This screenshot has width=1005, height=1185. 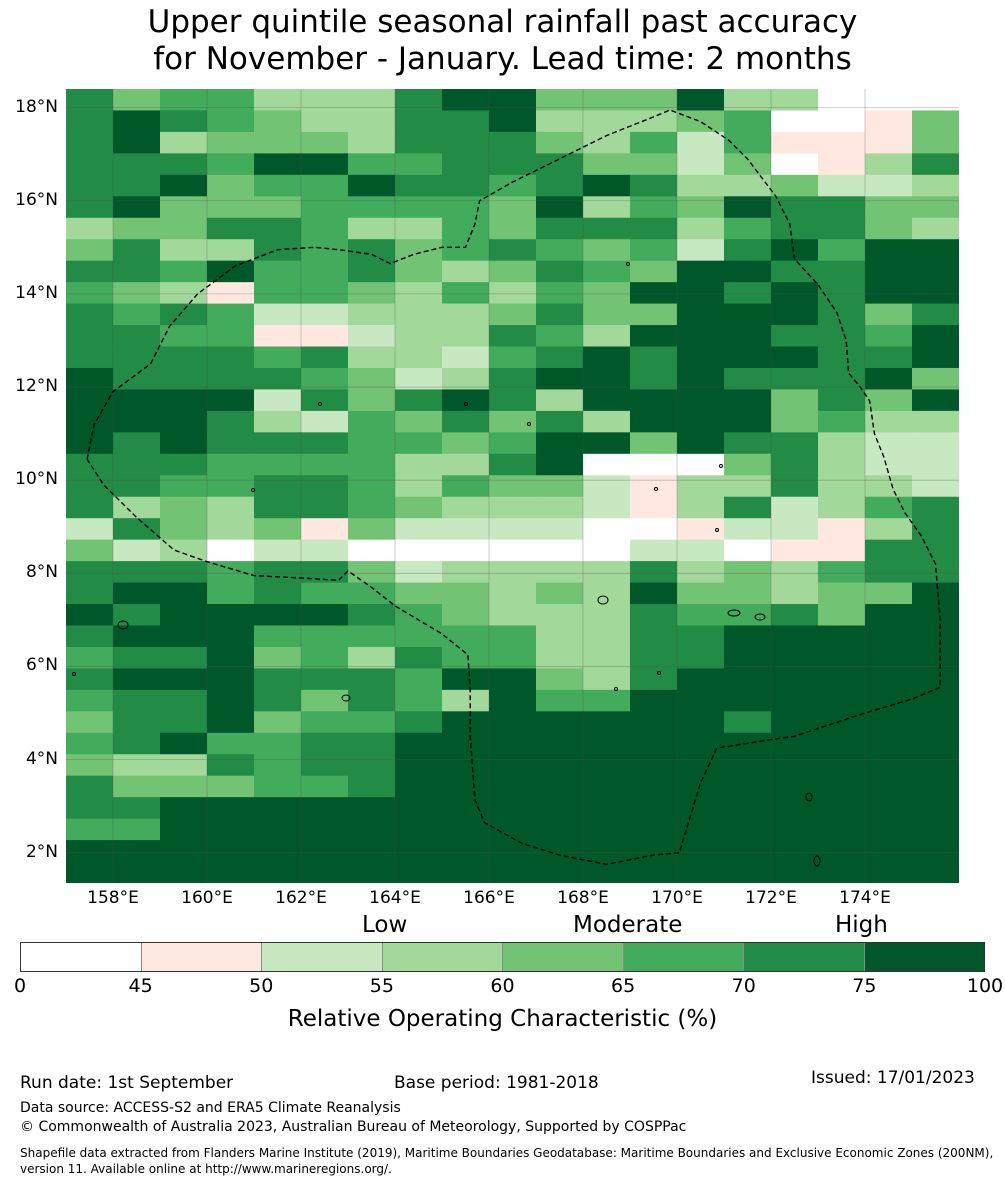 I want to click on colorbar-tick-label: 75, so click(x=864, y=986).